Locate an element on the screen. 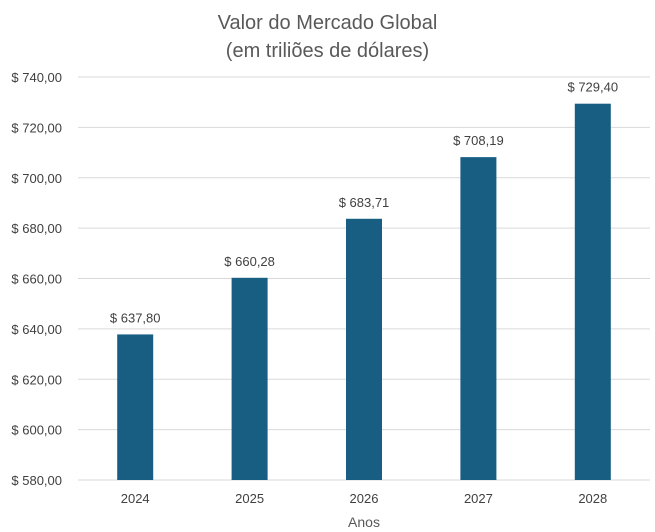 The height and width of the screenshot is (532, 655). x-tick-label: 2026 is located at coordinates (364, 498).